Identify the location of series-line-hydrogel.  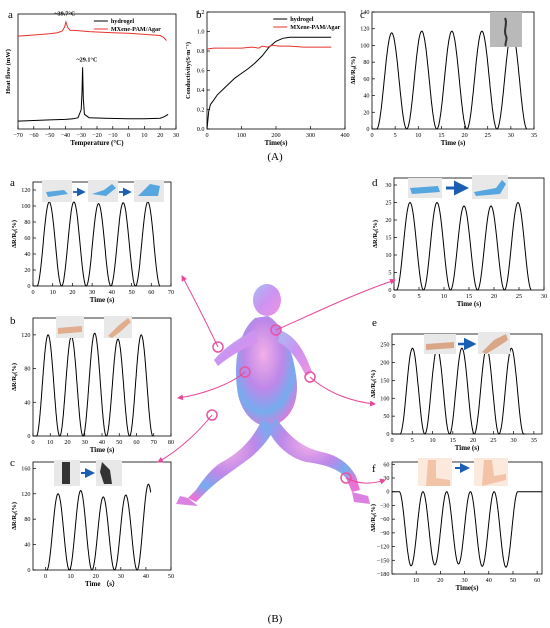
(93, 94).